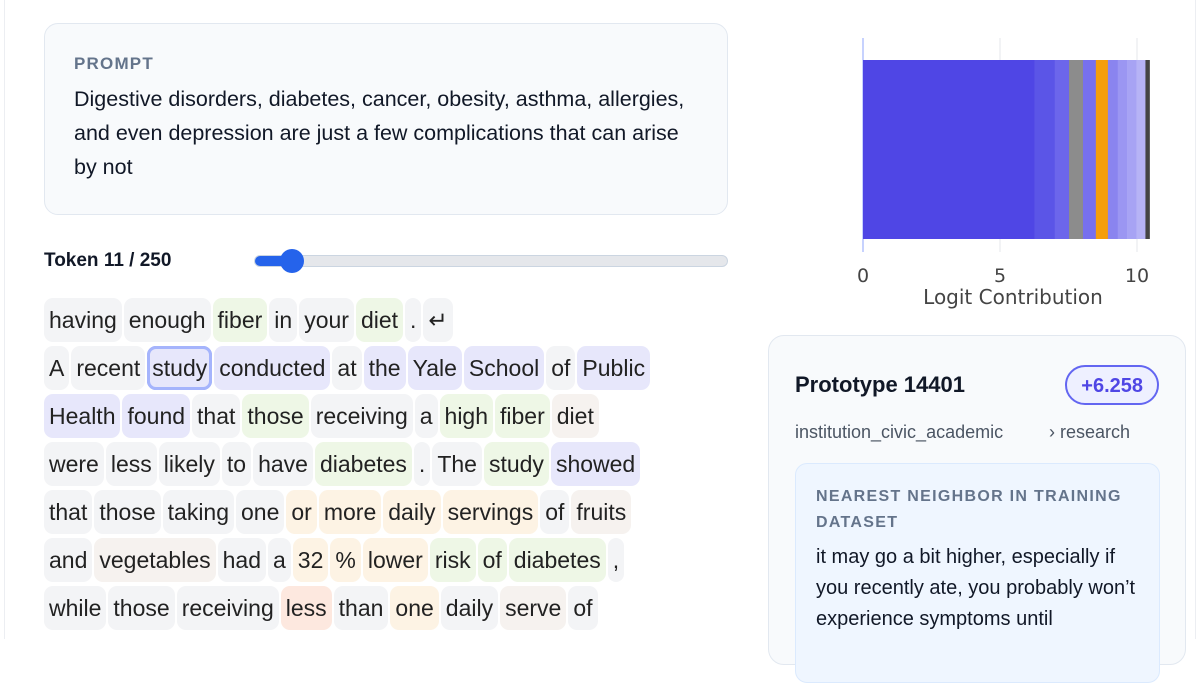 The image size is (1200, 683). What do you see at coordinates (899, 432) in the screenshot?
I see `prototype-category: institution_civic_academic` at bounding box center [899, 432].